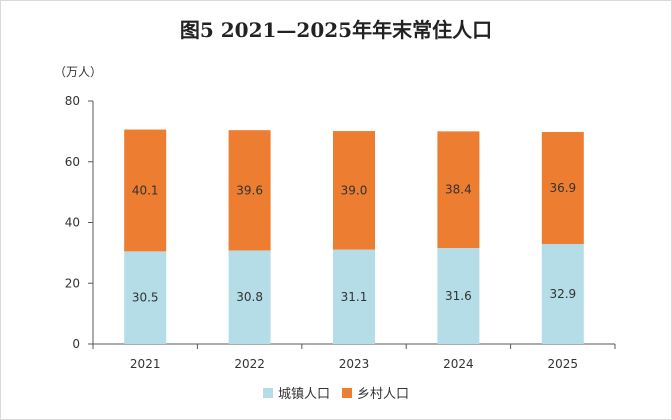 This screenshot has width=672, height=420. I want to click on data-label-rural: 40.1, so click(145, 190).